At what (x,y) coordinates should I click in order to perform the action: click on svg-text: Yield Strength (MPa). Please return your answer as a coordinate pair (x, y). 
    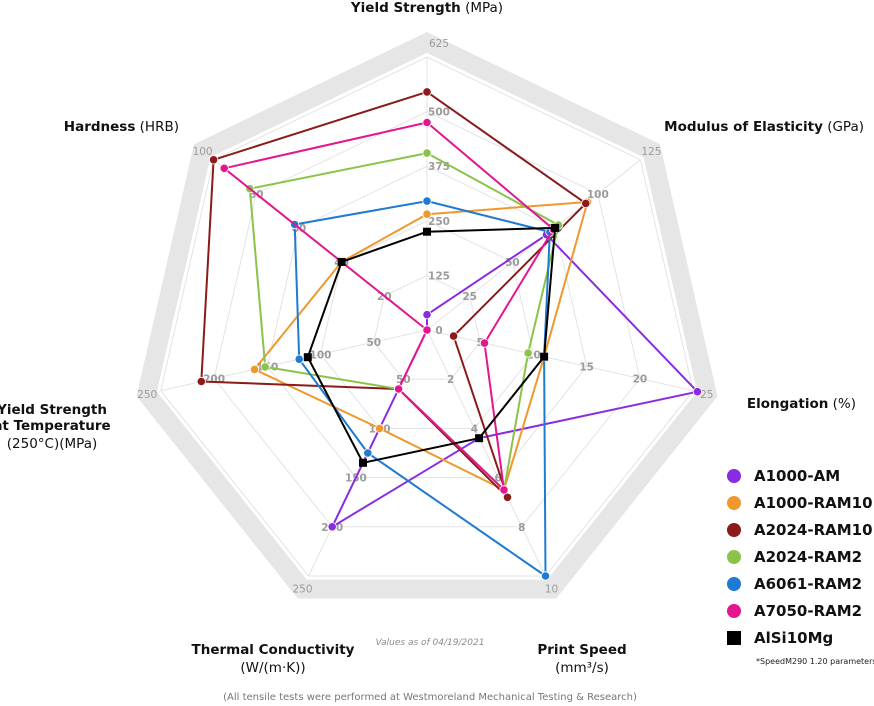
    Looking at the image, I should click on (426, 8).